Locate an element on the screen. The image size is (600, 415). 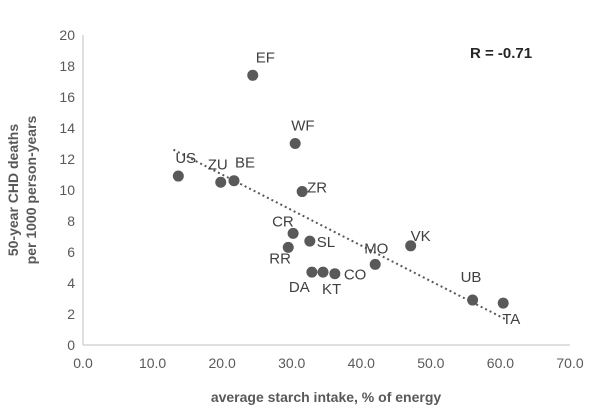
y-tick-labels: 0 2 4 6 8 10 12 14 16 18 20 is located at coordinates (67, 190).